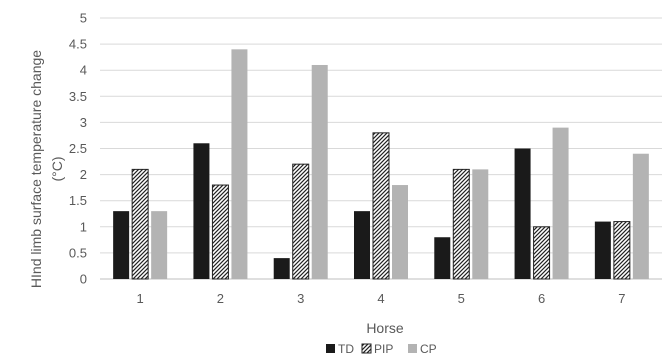  I want to click on x-axis-title: Horse, so click(385, 328).